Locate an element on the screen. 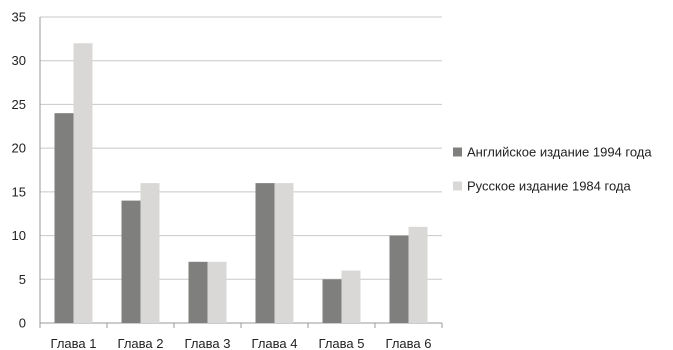  x-tick-label: Глава 5 is located at coordinates (342, 343).